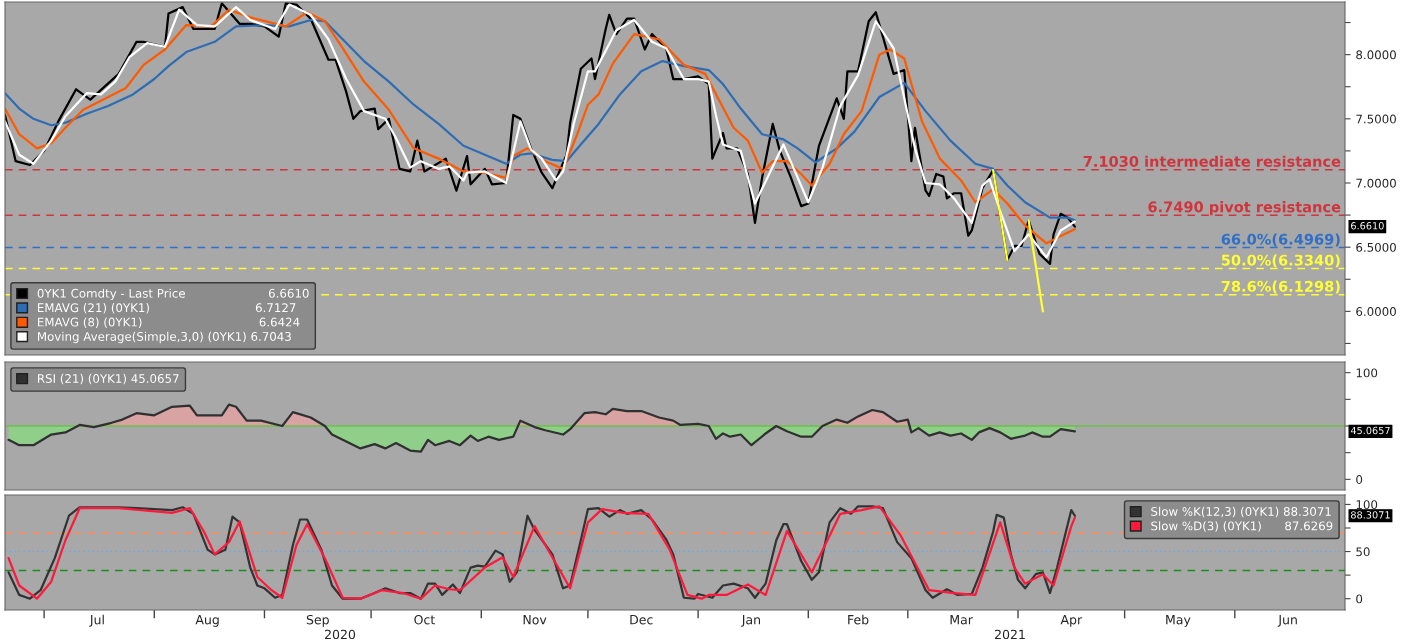  What do you see at coordinates (1244, 208) in the screenshot?
I see `ref-line-label: 6.7490 pivot resistance` at bounding box center [1244, 208].